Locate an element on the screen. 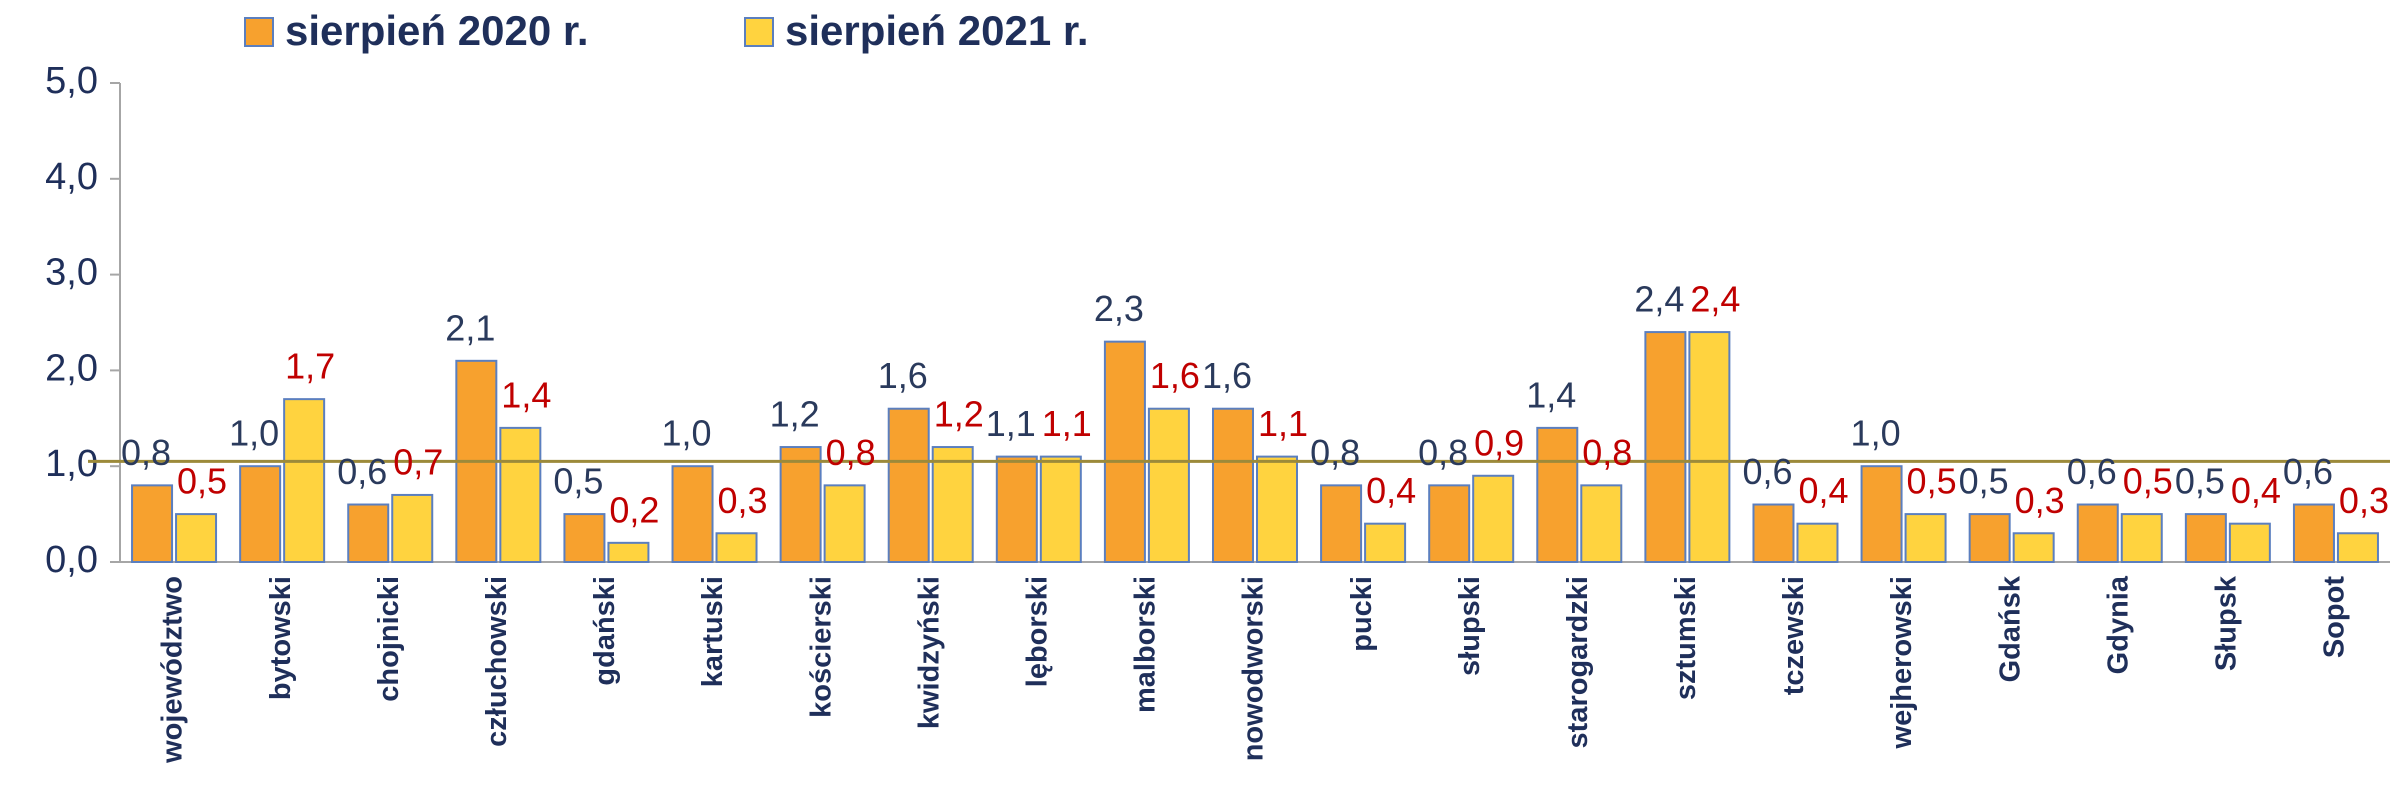 The image size is (2402, 804). x-tick-label: pucki is located at coordinates (1362, 614).